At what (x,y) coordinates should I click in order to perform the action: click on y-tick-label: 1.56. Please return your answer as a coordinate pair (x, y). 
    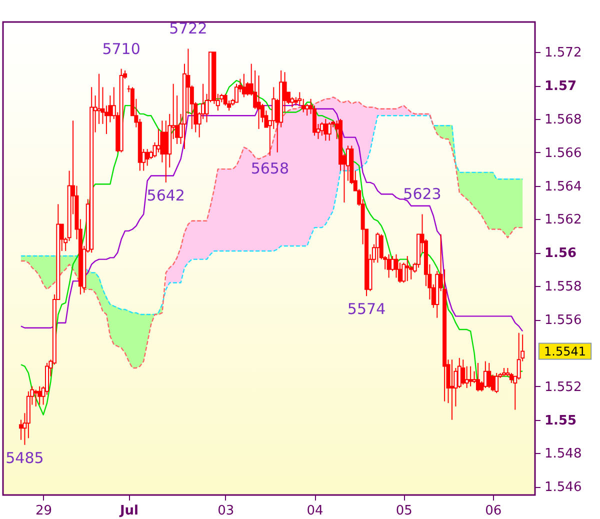
    Looking at the image, I should click on (560, 254).